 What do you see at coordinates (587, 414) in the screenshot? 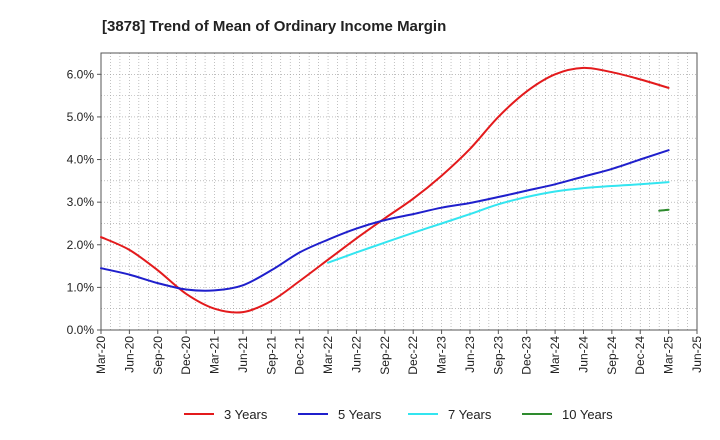
I see `legend-label: 10 Years` at bounding box center [587, 414].